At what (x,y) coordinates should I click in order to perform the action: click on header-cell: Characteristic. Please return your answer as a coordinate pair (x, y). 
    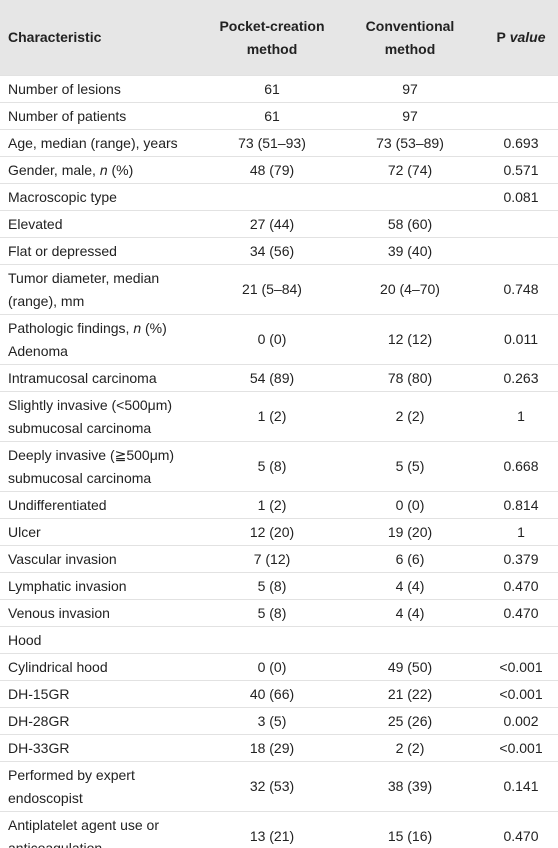
    Looking at the image, I should click on (104, 38).